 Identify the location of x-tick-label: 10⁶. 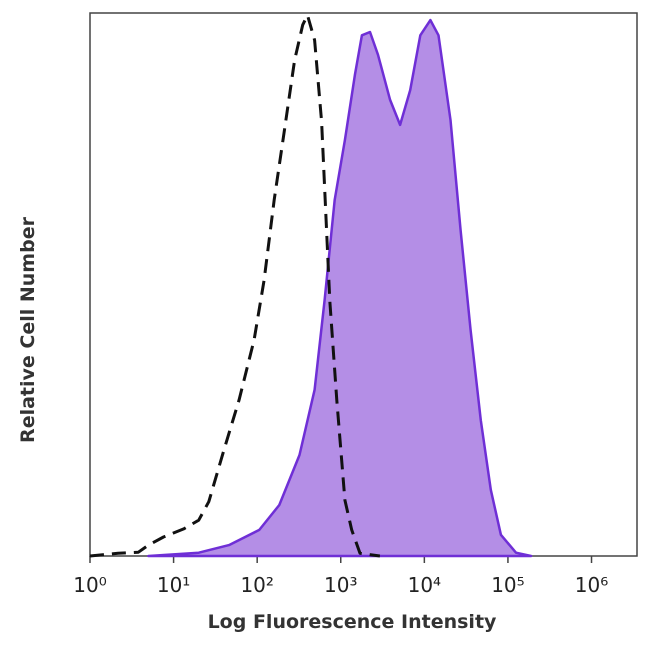
(591, 585).